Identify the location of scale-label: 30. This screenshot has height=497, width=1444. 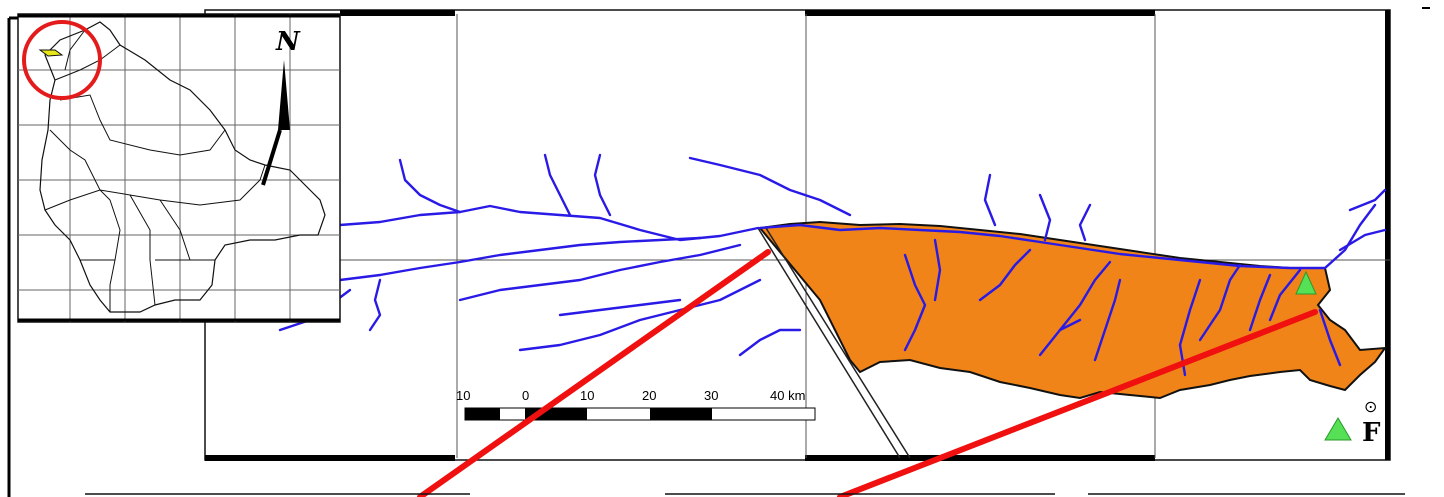
(711, 395).